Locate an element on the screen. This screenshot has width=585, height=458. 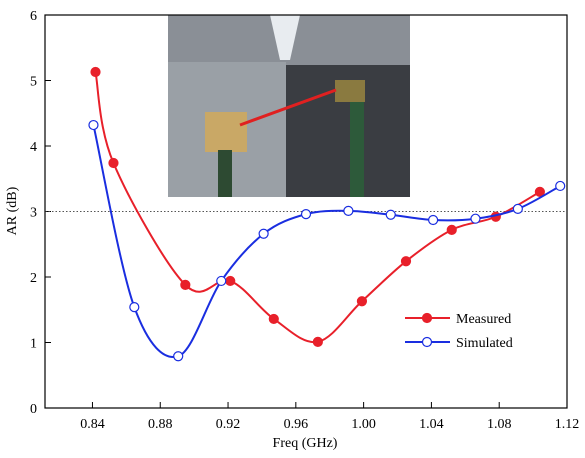
y-tick-label: 2 is located at coordinates (33, 278).